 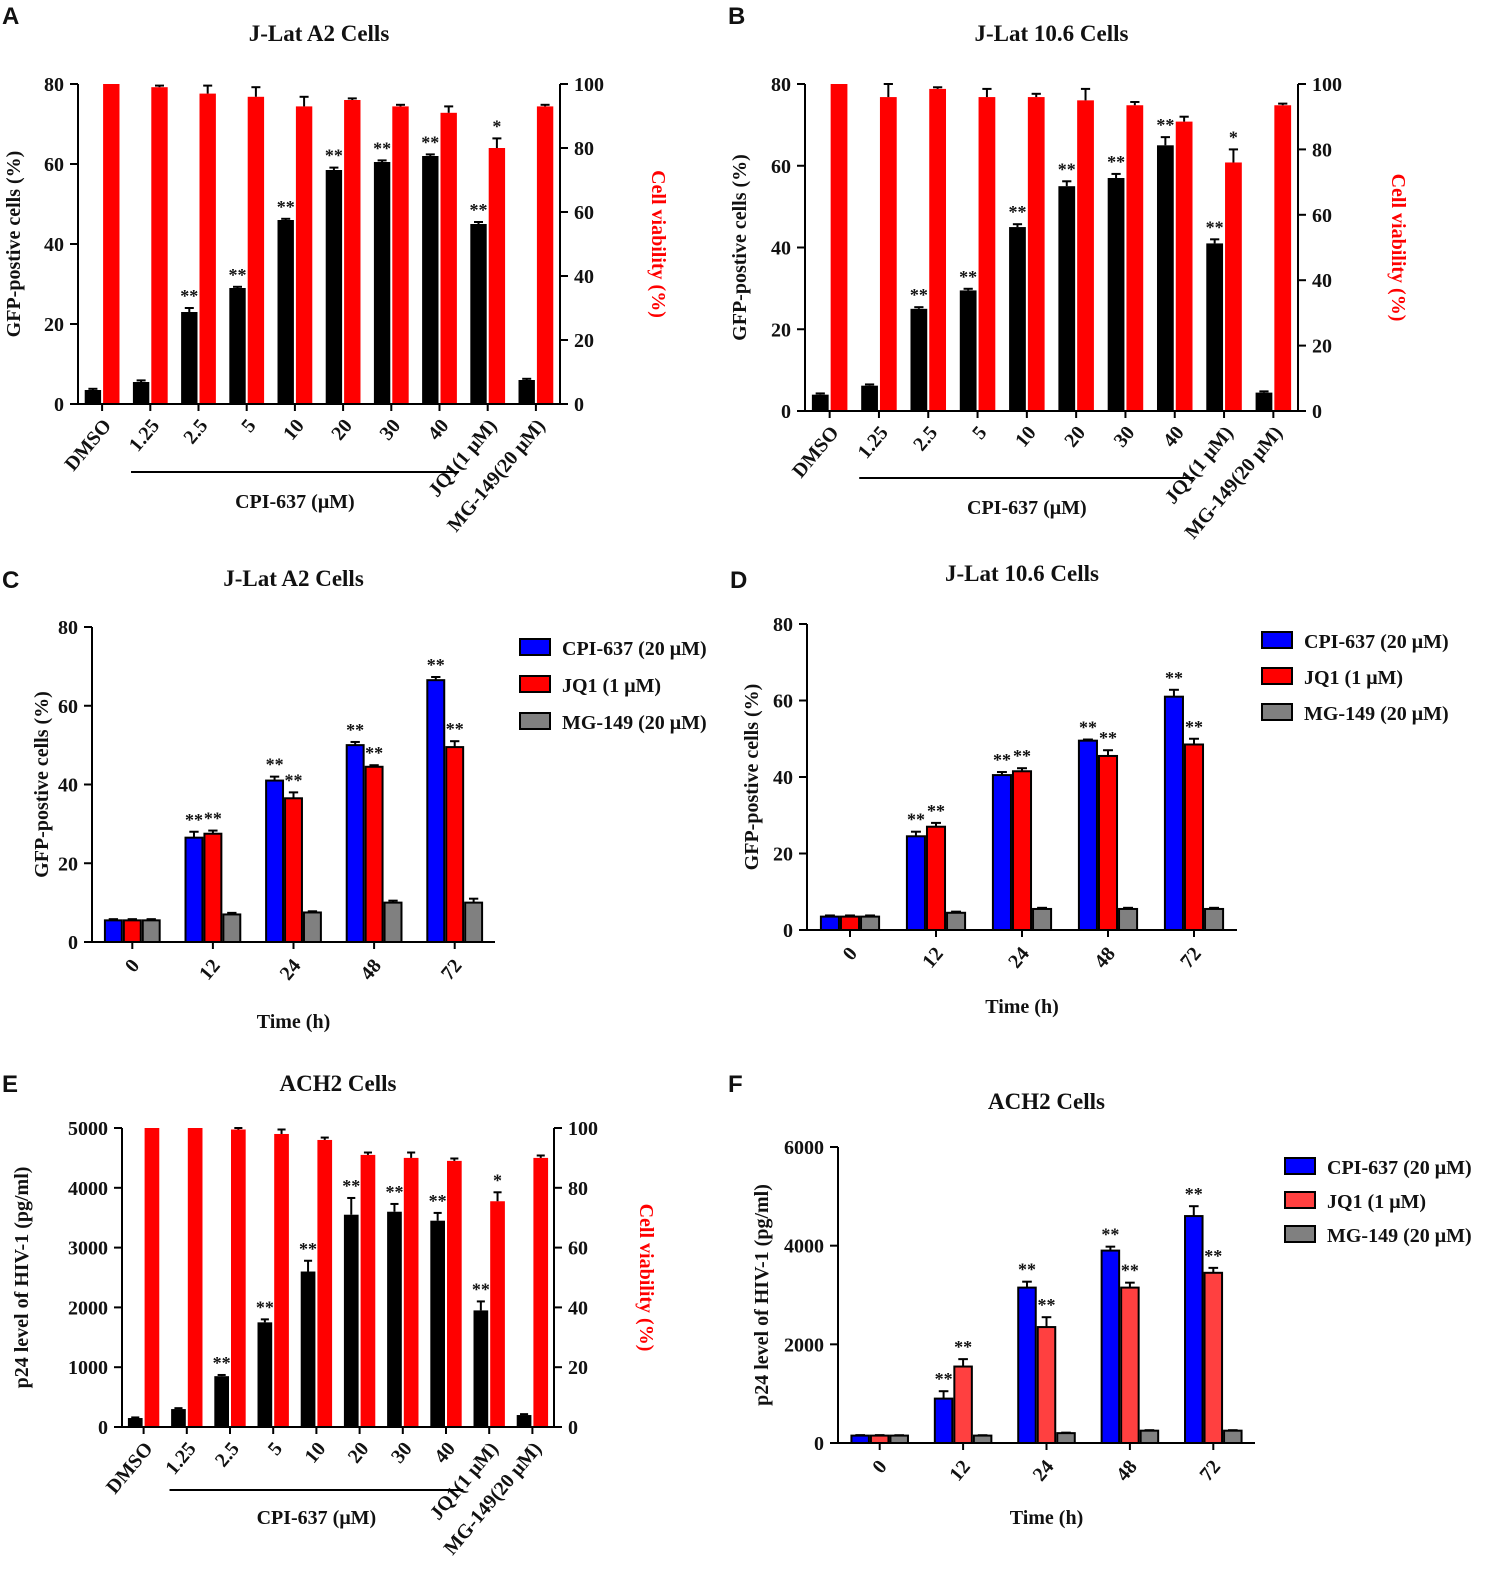 I want to click on x-tick-label: 48, so click(x=1127, y=1470).